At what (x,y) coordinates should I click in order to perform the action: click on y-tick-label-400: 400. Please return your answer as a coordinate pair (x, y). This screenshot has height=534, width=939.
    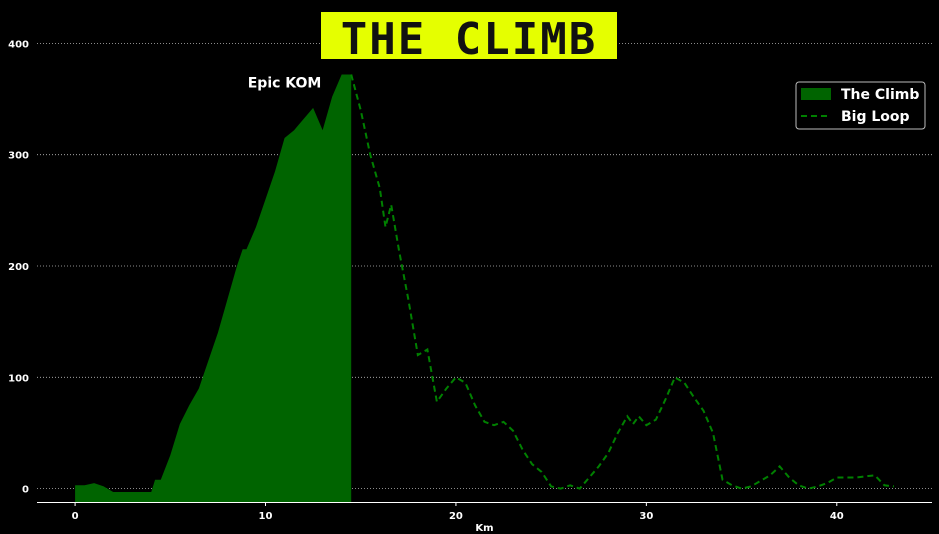
    Looking at the image, I should click on (18, 44).